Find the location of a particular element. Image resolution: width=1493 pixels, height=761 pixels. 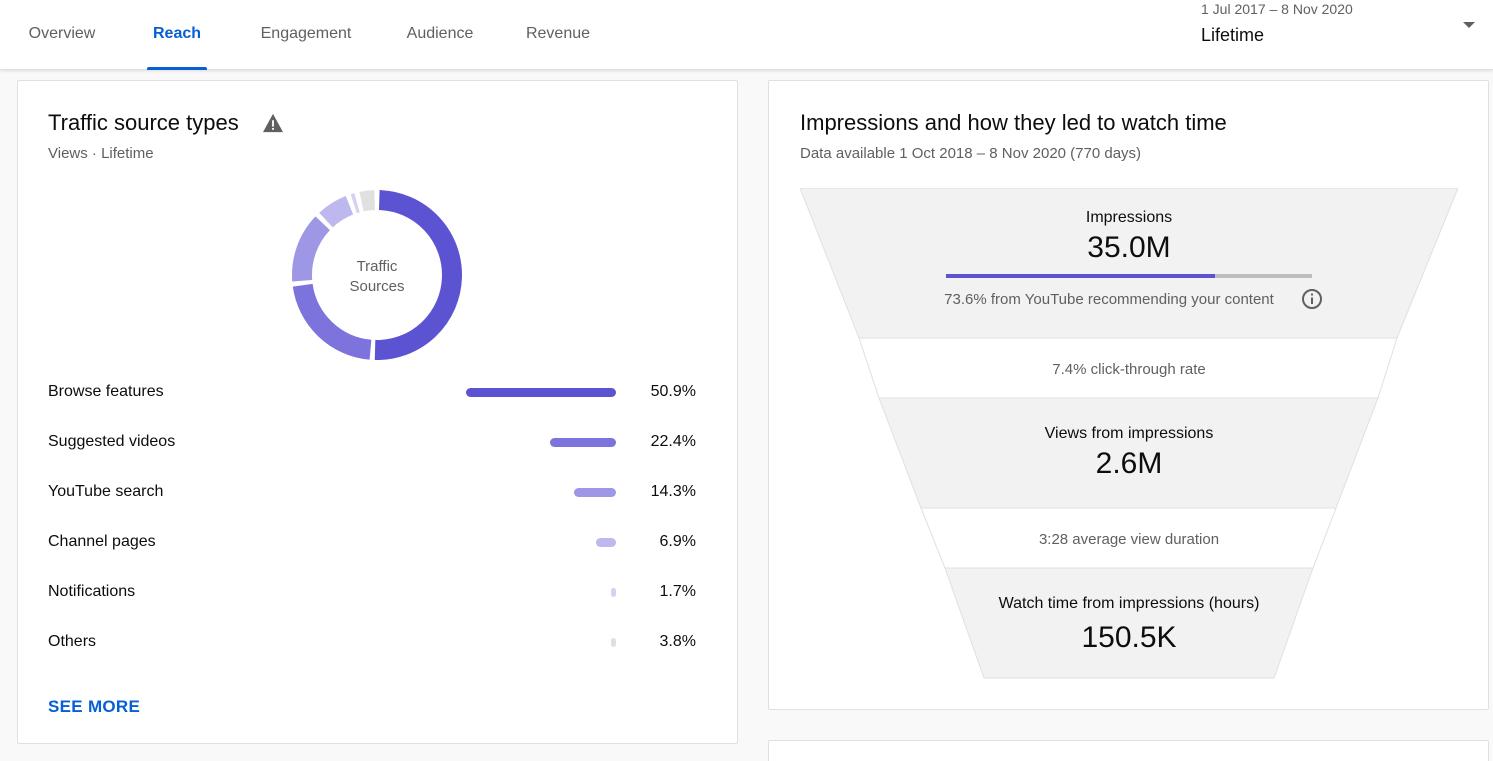

tab-label: Engagement is located at coordinates (306, 33).